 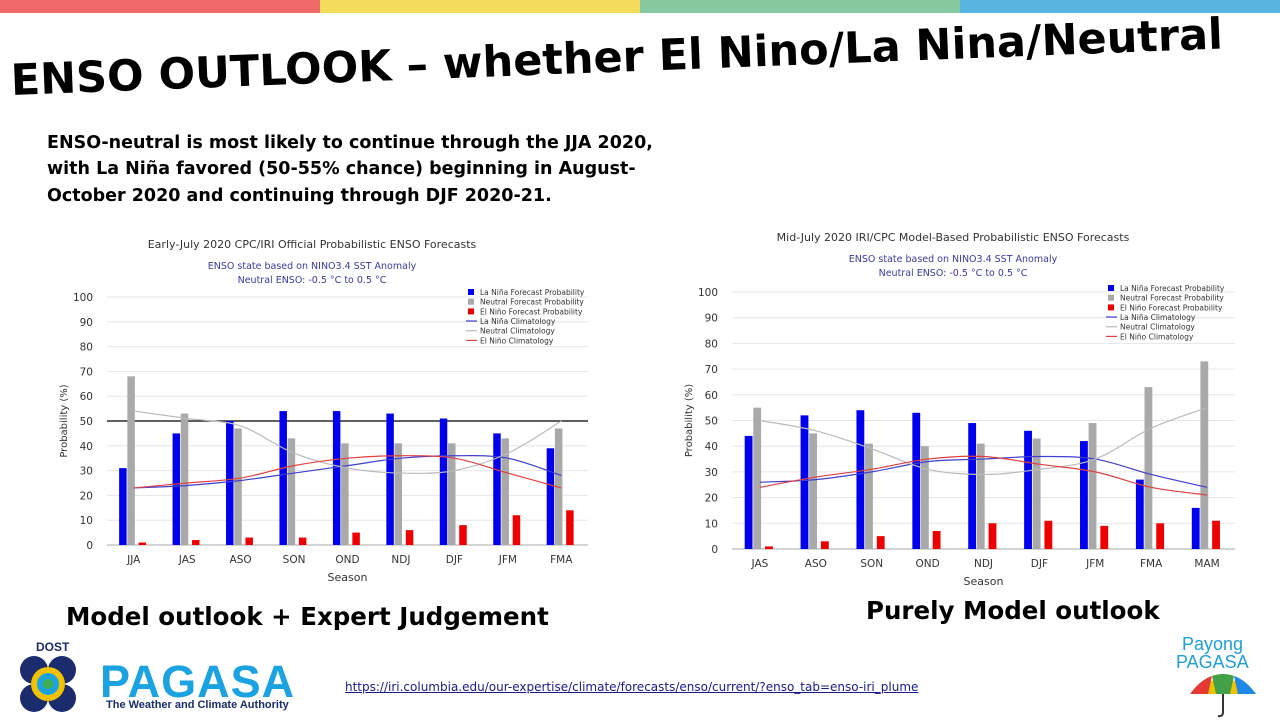 I want to click on x-tick-label: OND, so click(x=347, y=560).